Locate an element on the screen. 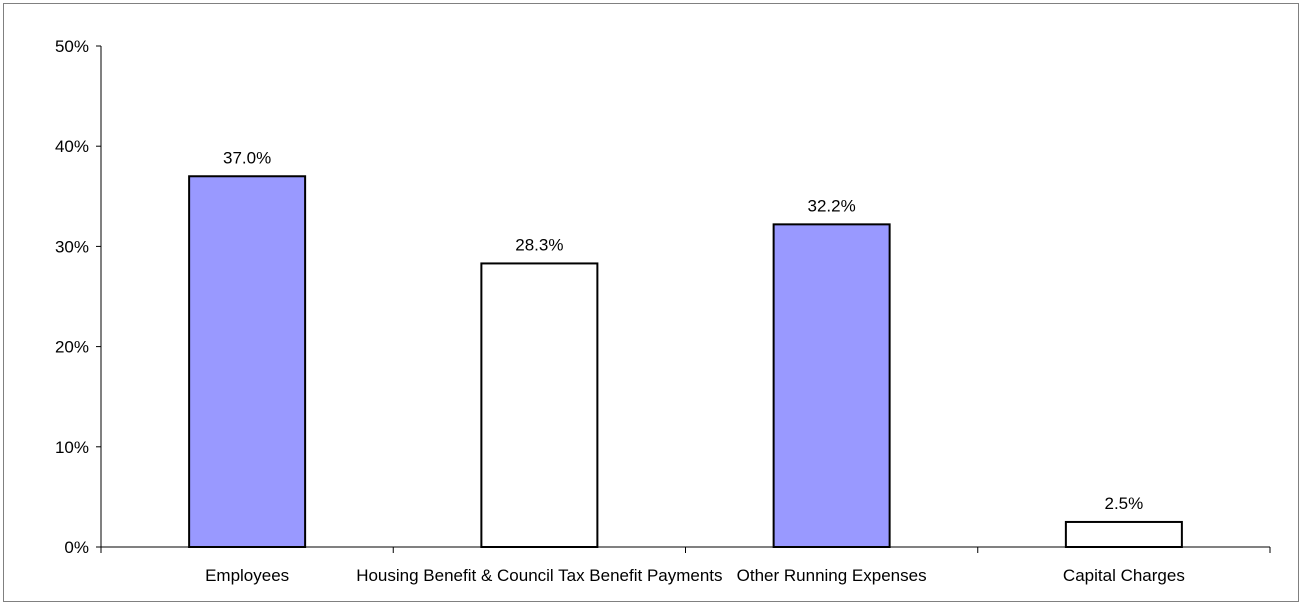 Image resolution: width=1304 pixels, height=606 pixels. bar-value-label: 2.5% is located at coordinates (1124, 503).